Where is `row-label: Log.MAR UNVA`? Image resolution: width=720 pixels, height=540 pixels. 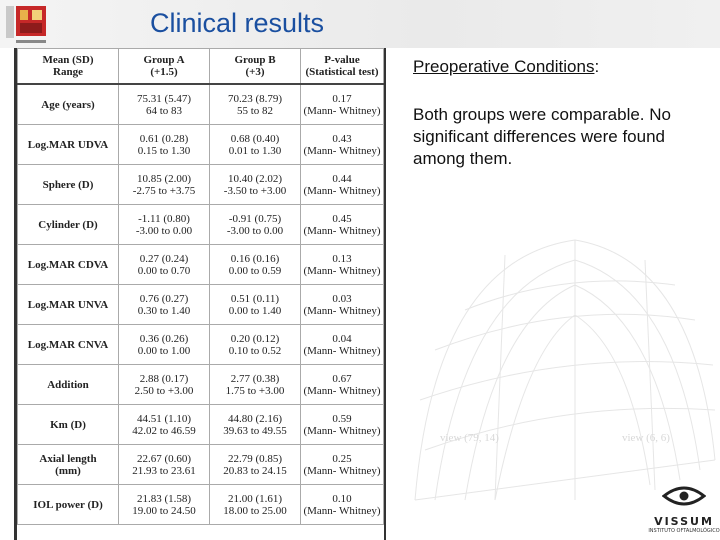 row-label: Log.MAR UNVA is located at coordinates (68, 304).